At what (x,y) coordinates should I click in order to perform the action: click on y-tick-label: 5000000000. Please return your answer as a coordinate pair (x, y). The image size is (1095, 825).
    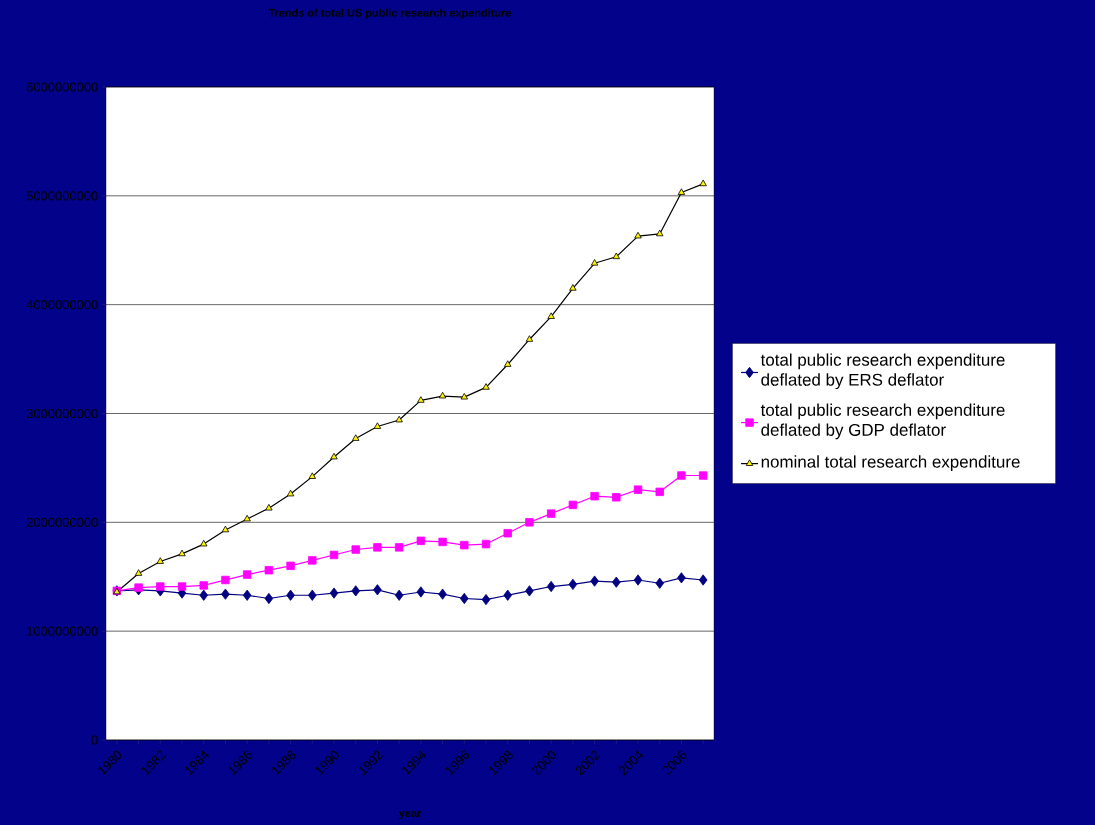
    Looking at the image, I should click on (62, 196).